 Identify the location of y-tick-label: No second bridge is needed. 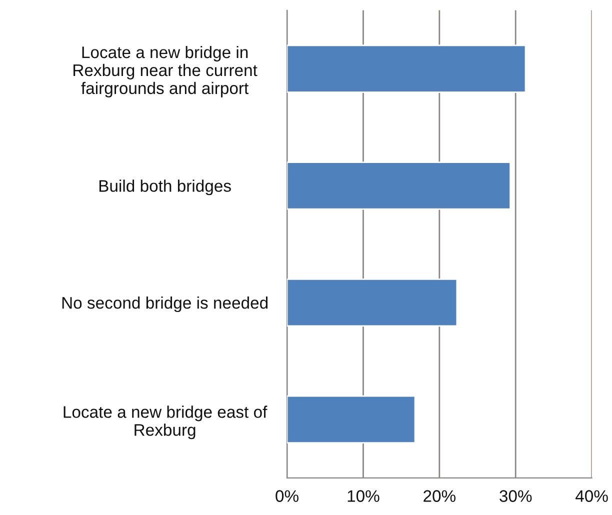
(165, 304).